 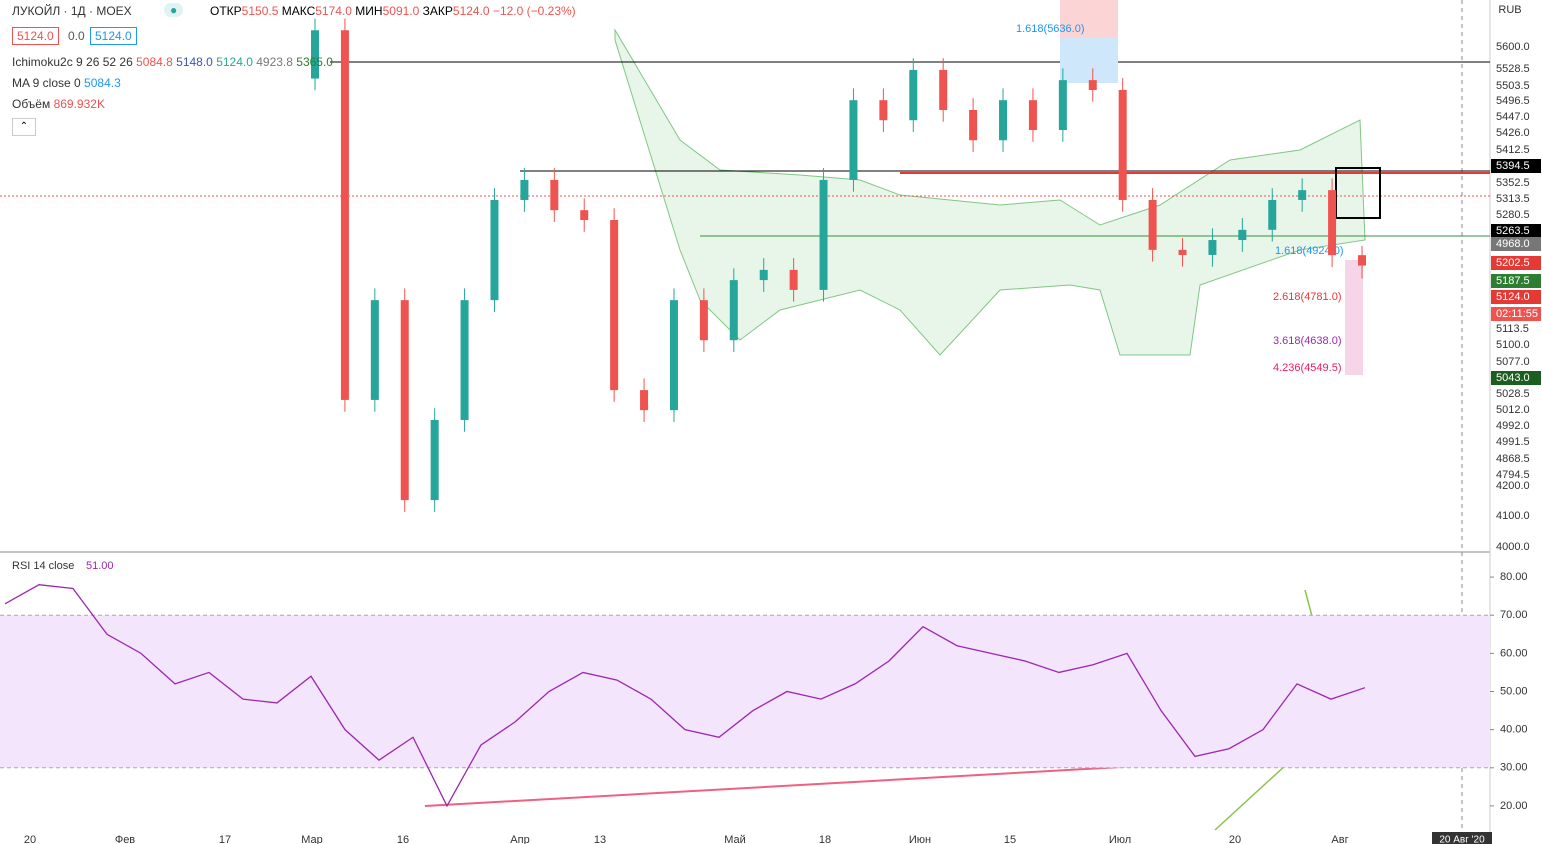 What do you see at coordinates (1513, 297) in the screenshot?
I see `price-axis-label: 5124.0` at bounding box center [1513, 297].